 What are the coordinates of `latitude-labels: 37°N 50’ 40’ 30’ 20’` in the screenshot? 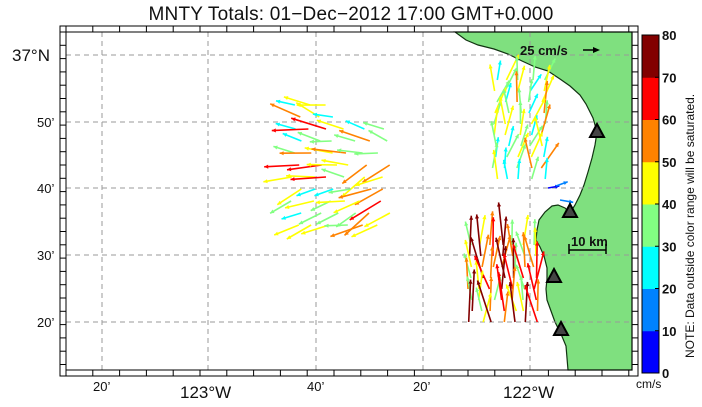 It's located at (33, 188).